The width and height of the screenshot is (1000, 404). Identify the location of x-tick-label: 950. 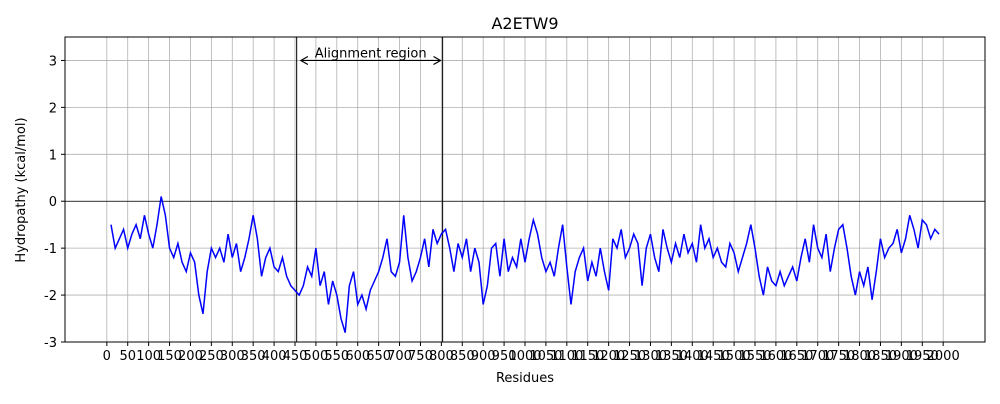
(504, 356).